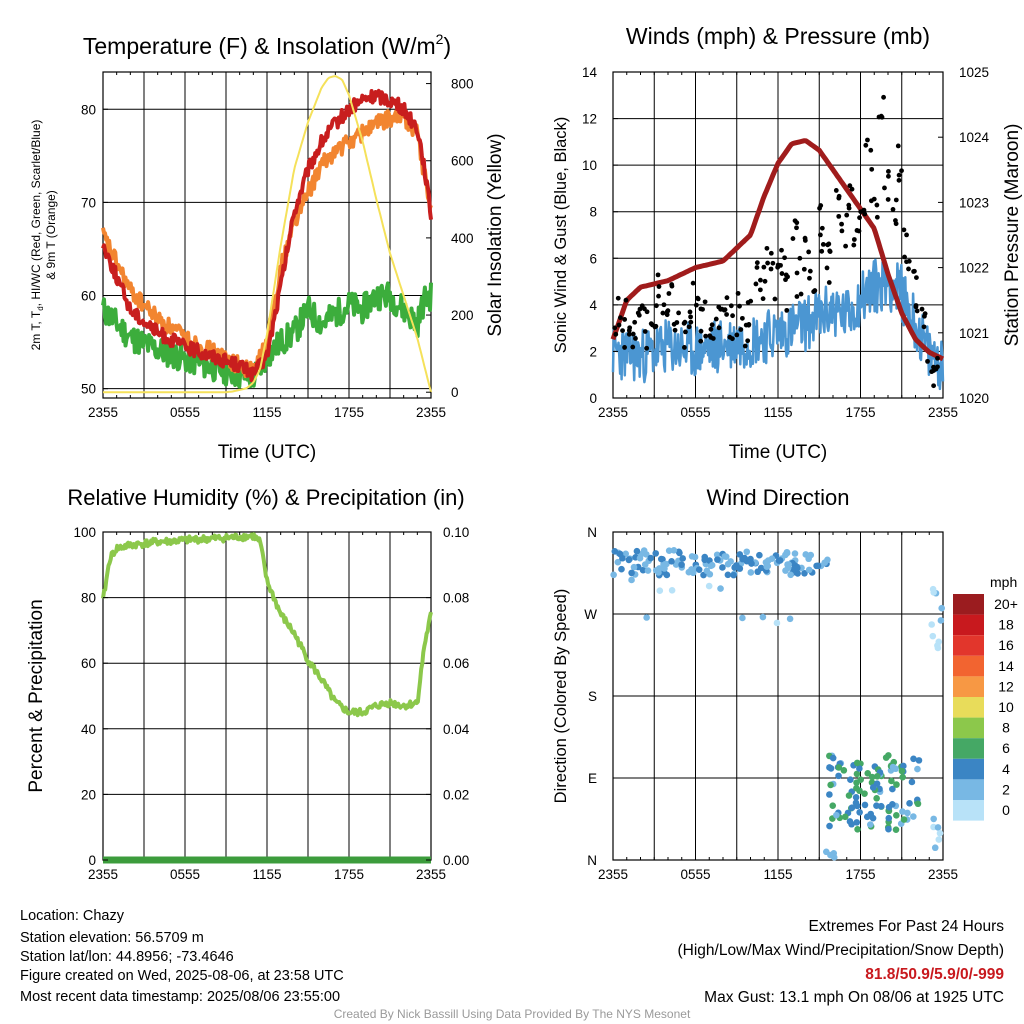  I want to click on colorbar-label: 12, so click(1006, 686).